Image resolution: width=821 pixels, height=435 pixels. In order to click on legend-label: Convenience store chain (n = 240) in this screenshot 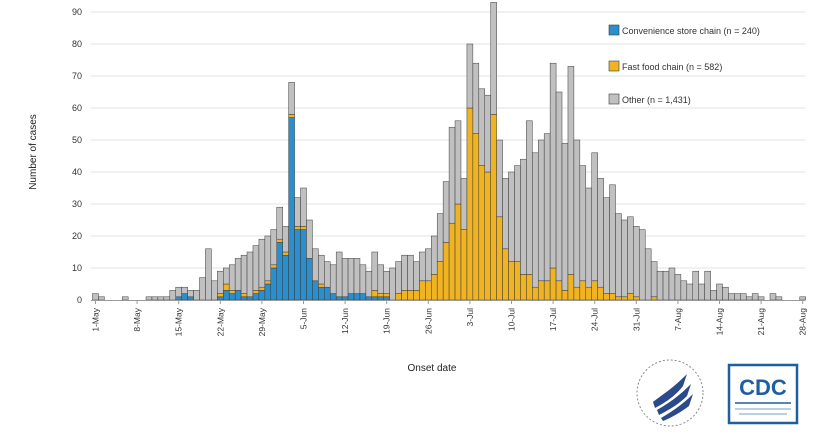, I will do `click(691, 31)`.